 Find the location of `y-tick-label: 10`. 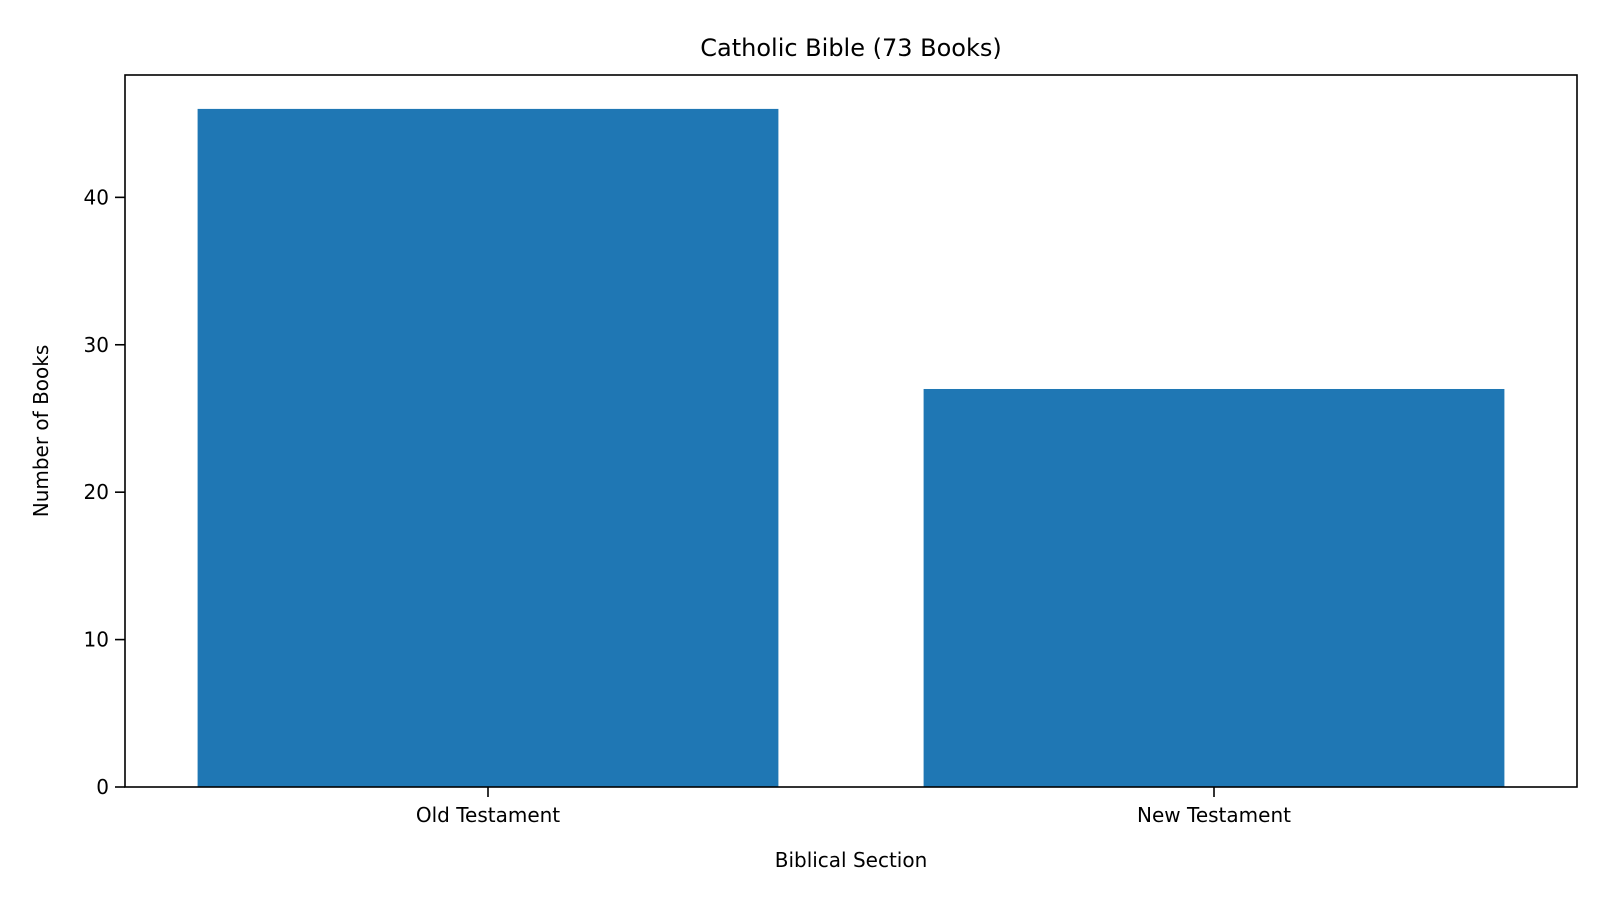

y-tick-label: 10 is located at coordinates (96, 640).